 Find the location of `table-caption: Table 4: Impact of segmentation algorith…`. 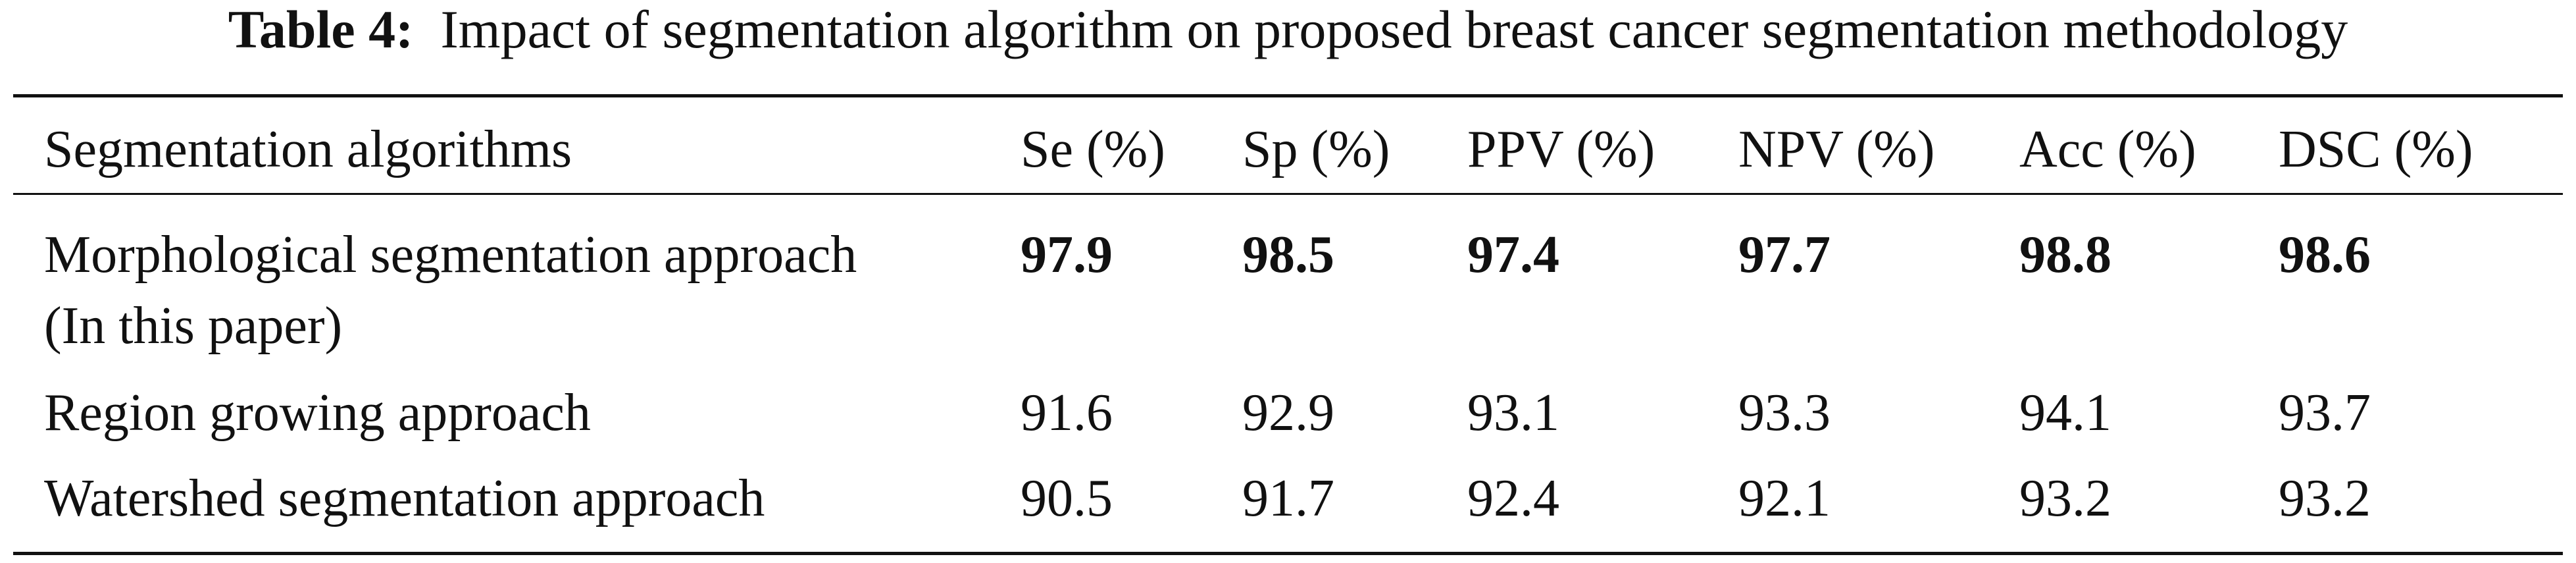

table-caption: Table 4: Impact of segmentation algorith… is located at coordinates (1288, 30).